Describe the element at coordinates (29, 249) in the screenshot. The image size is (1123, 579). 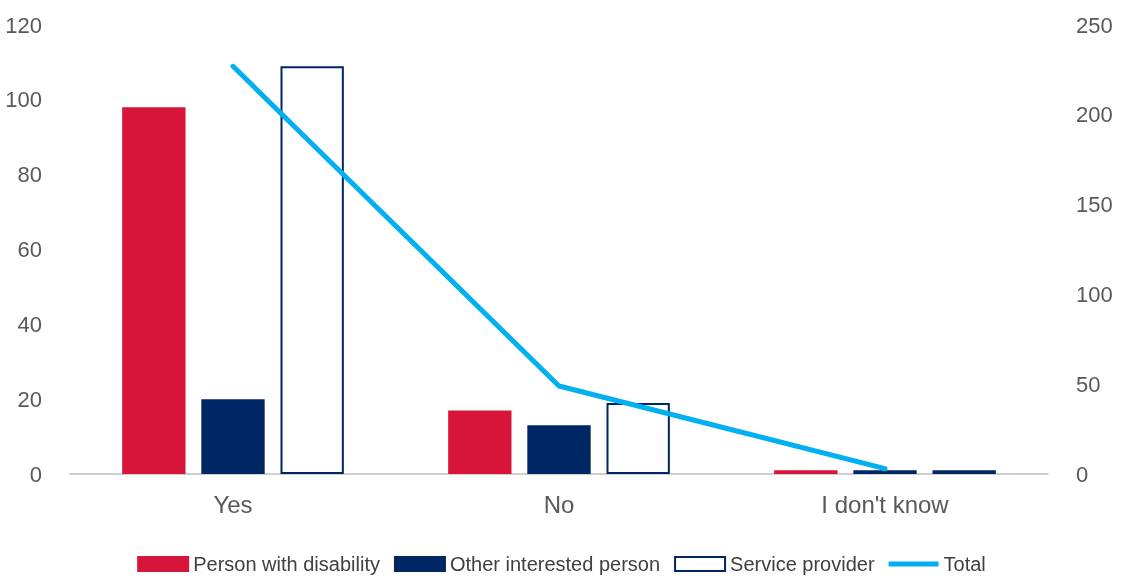
I see `y-tick-label: 60` at that location.